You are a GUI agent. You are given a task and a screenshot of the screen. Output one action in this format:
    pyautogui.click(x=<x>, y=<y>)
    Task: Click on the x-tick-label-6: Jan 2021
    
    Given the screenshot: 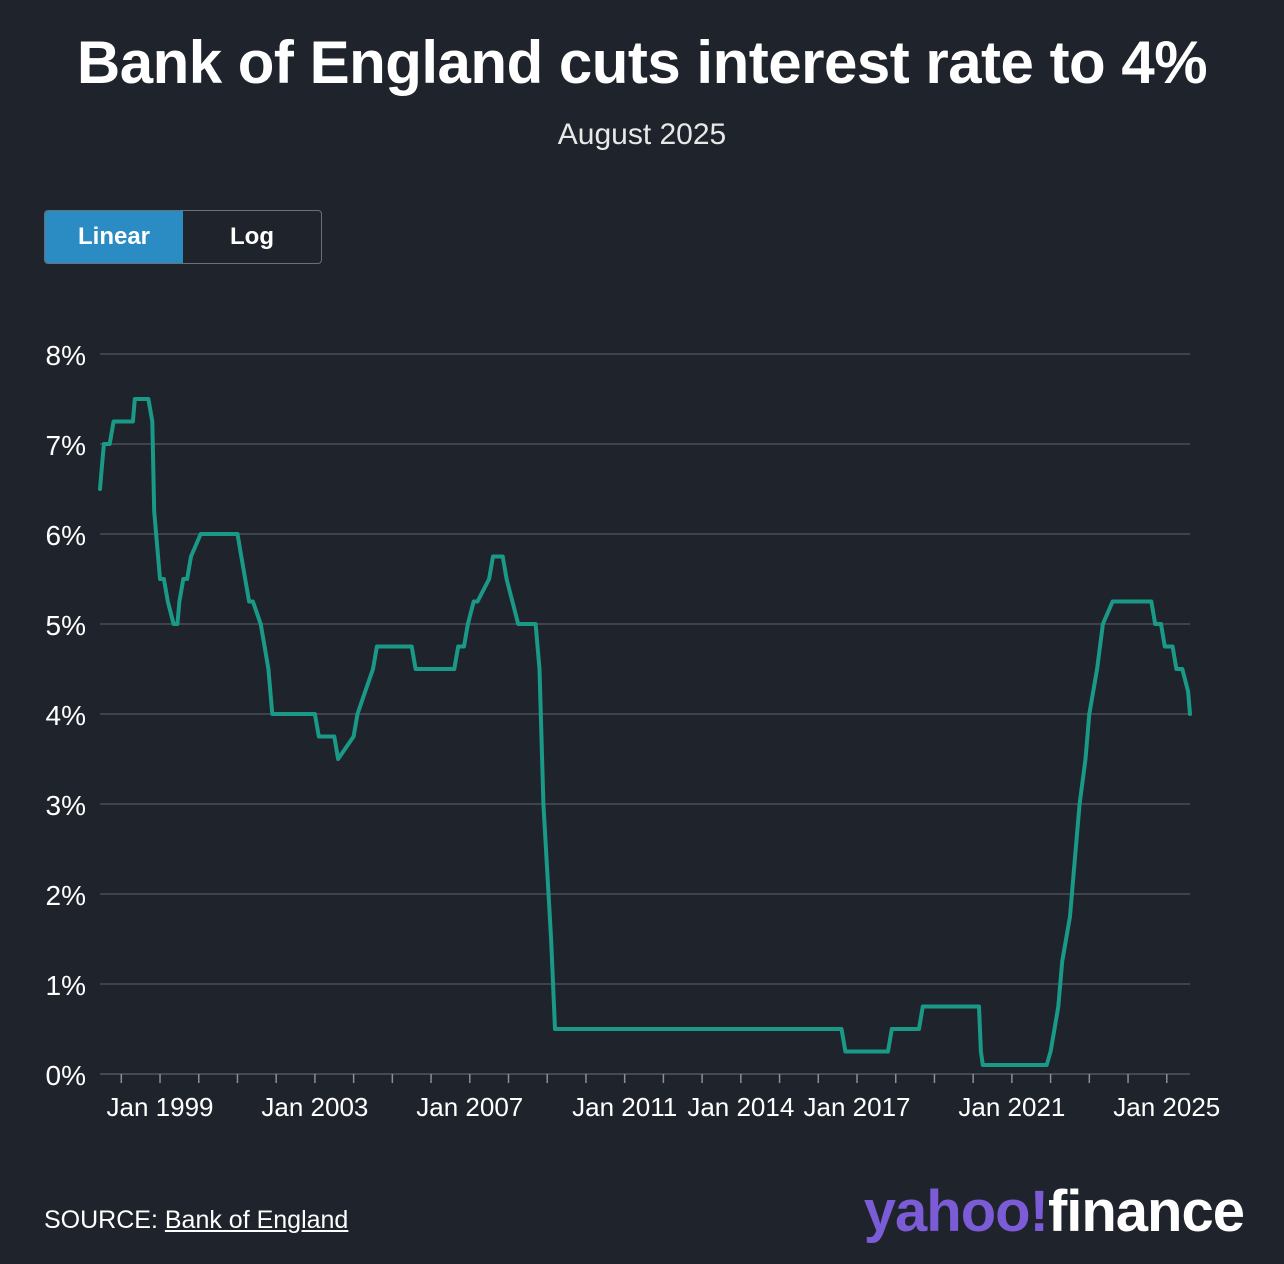 What is the action you would take?
    pyautogui.click(x=1011, y=1107)
    